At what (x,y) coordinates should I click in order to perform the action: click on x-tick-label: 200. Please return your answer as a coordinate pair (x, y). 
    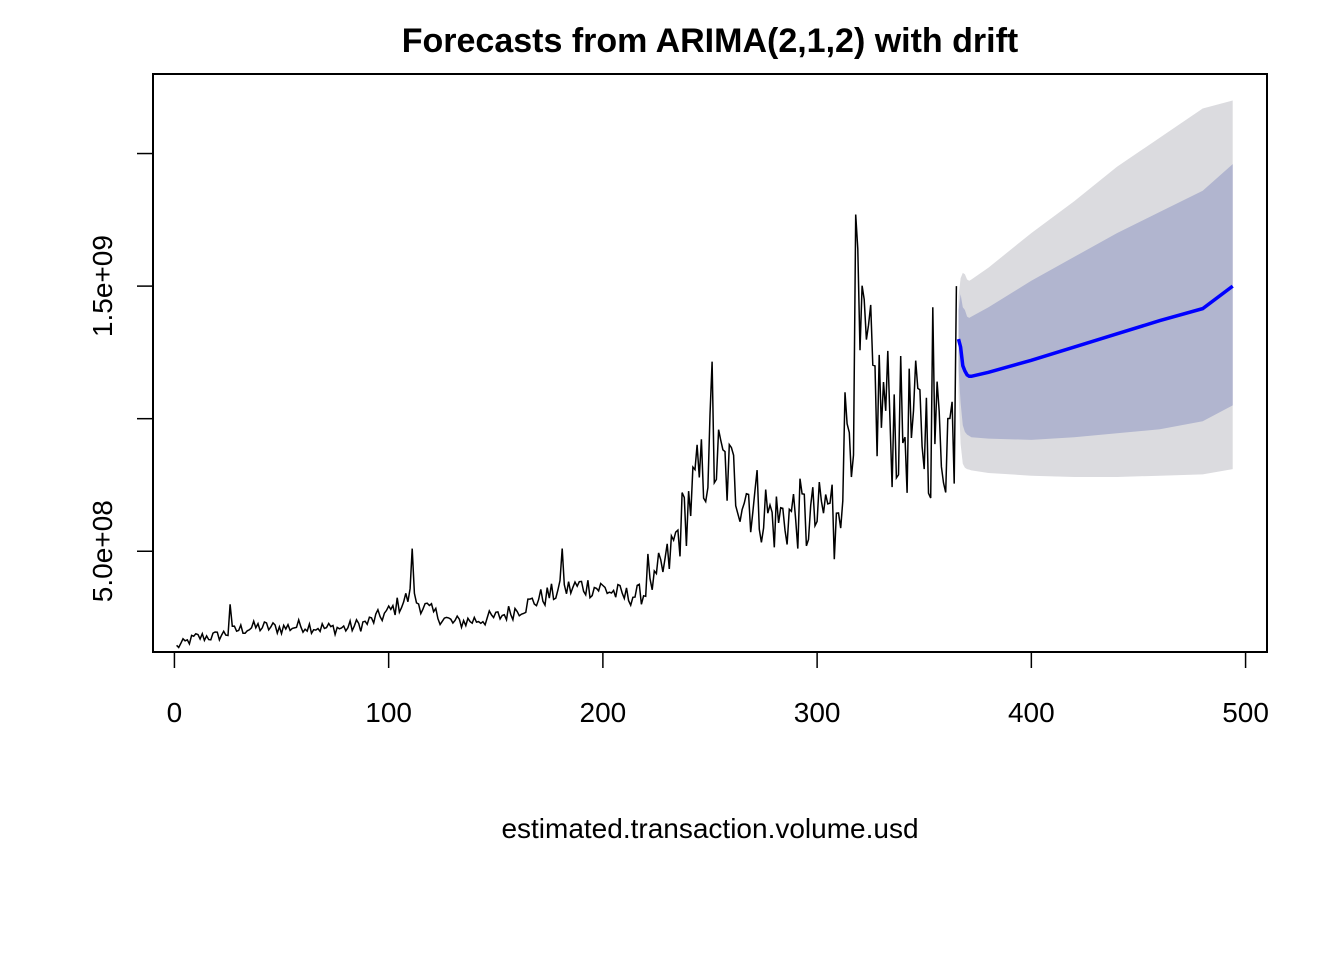
    Looking at the image, I should click on (603, 712).